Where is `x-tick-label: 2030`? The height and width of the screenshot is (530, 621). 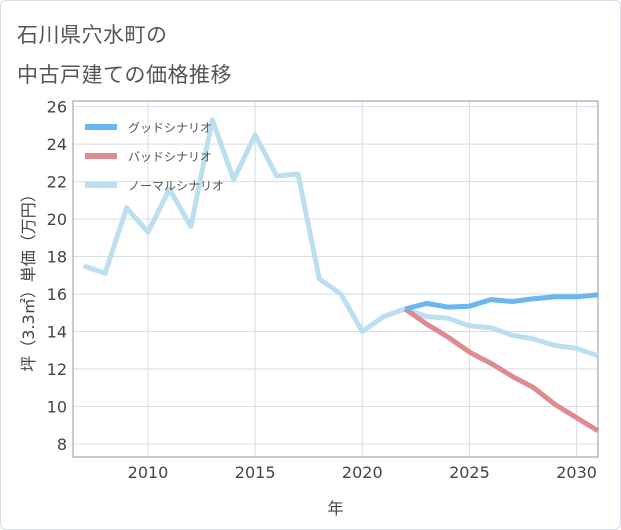
x-tick-label: 2030 is located at coordinates (576, 472).